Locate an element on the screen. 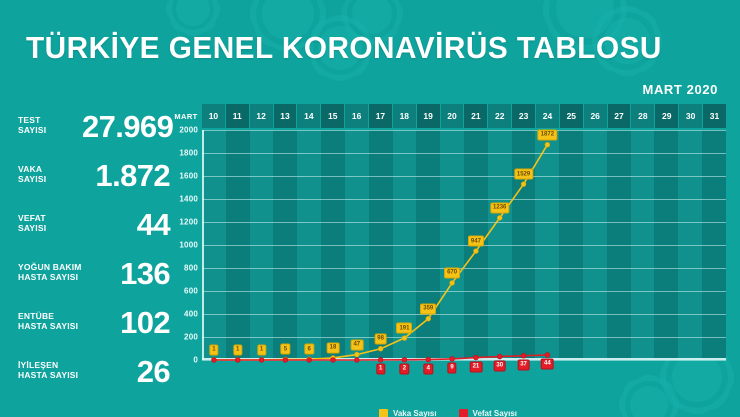 The image size is (740, 417). data-point-label: 2 is located at coordinates (404, 369).